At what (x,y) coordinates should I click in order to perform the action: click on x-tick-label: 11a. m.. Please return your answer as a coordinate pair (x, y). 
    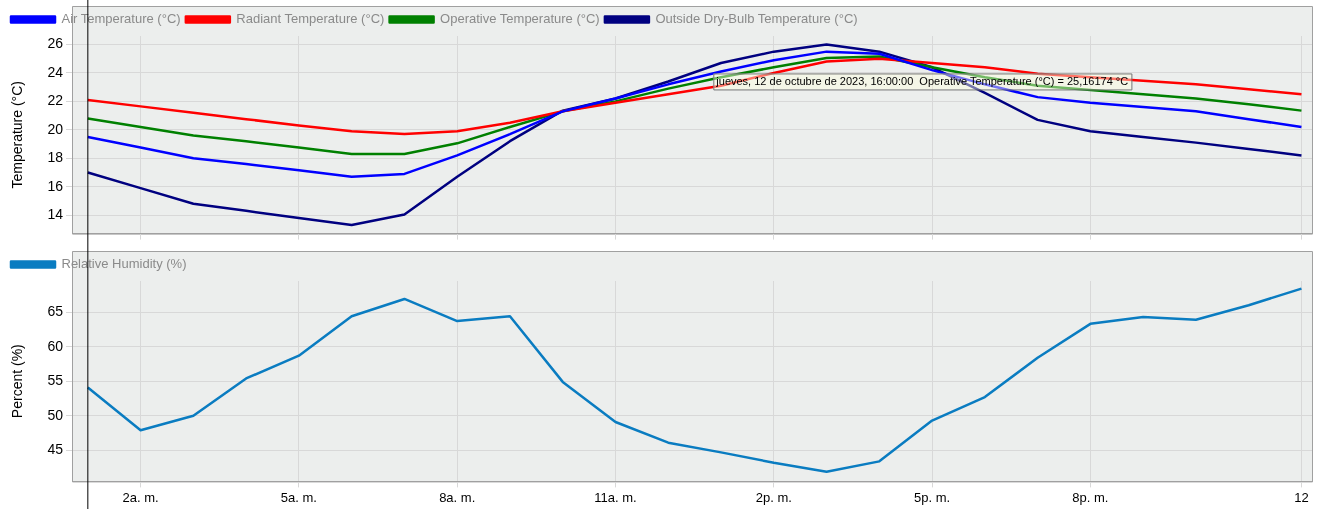
    Looking at the image, I should click on (615, 497).